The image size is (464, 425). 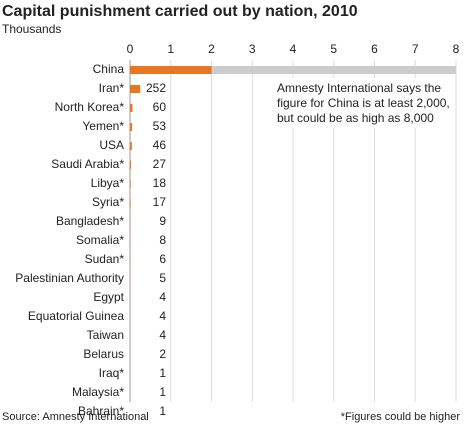 I want to click on y-tick-label: Taiwan, so click(x=105, y=335).